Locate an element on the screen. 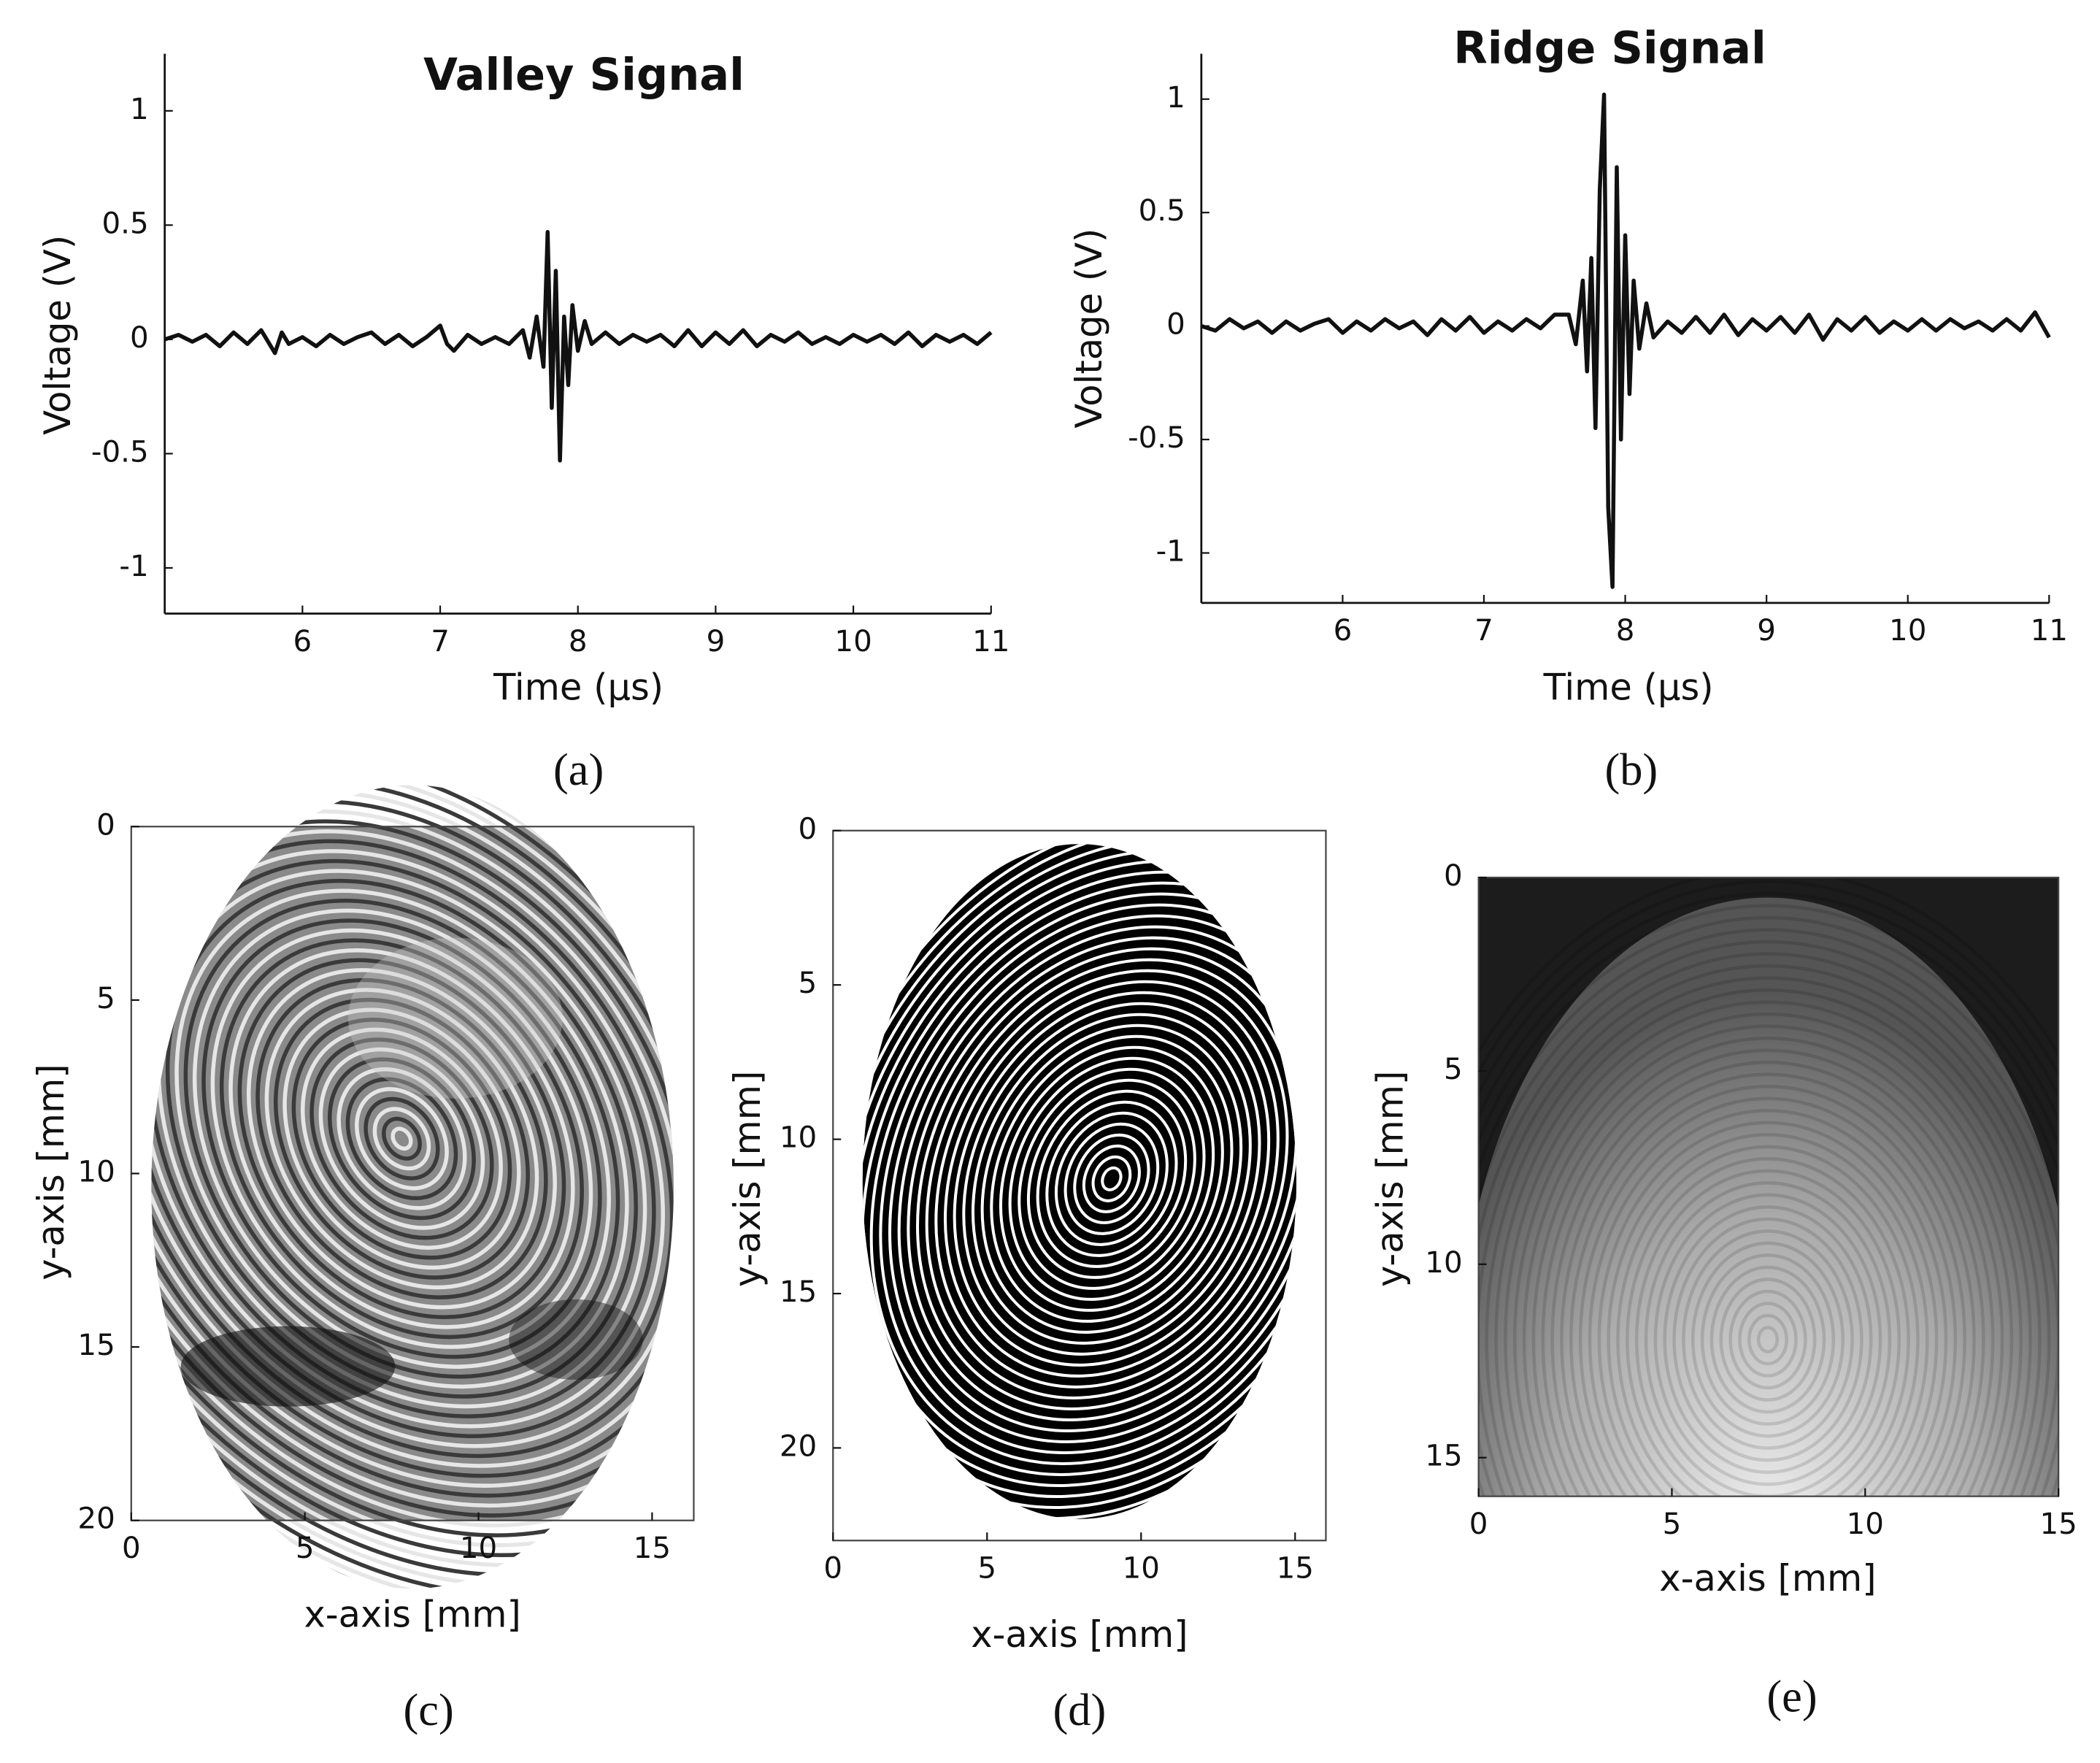 This screenshot has height=1763, width=2100. x-tick-label: 7 is located at coordinates (1484, 630).